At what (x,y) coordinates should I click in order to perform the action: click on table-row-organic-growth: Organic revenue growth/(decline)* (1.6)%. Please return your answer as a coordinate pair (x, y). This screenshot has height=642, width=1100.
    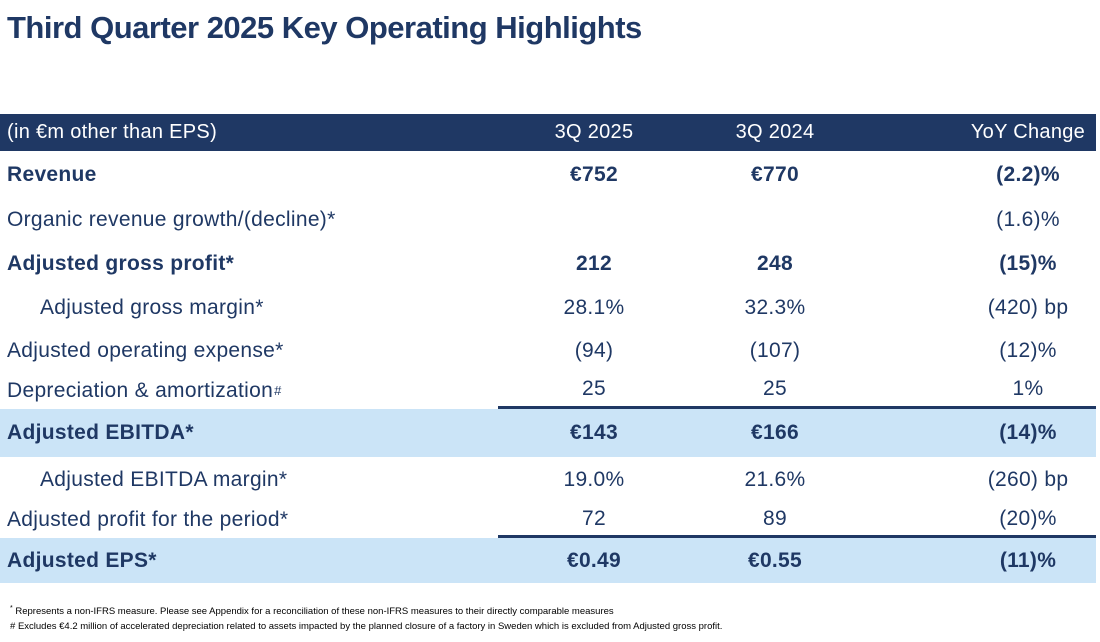
    Looking at the image, I should click on (548, 220).